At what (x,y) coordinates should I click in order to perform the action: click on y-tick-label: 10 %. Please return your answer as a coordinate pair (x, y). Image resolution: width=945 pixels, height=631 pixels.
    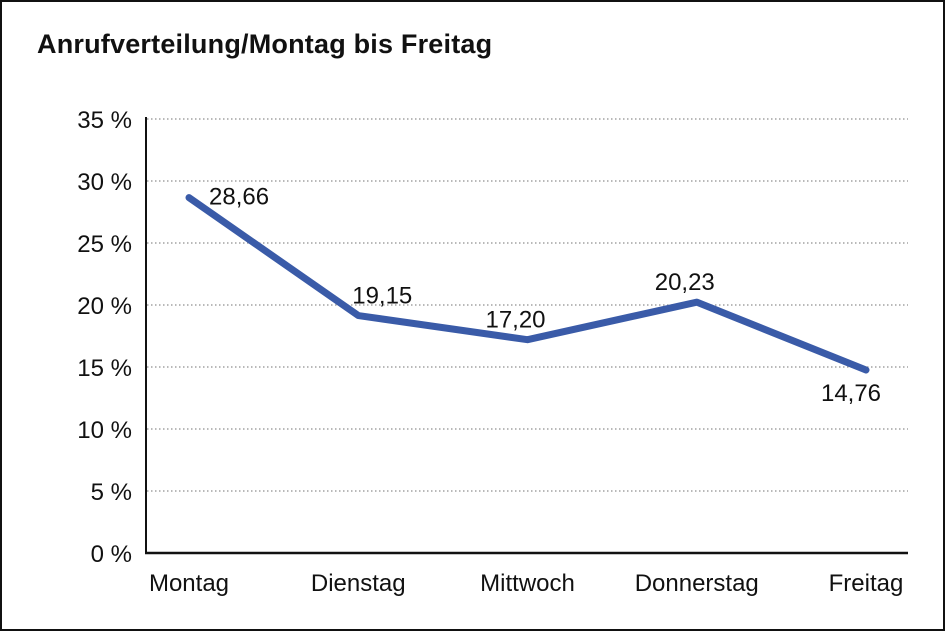
    Looking at the image, I should click on (104, 430).